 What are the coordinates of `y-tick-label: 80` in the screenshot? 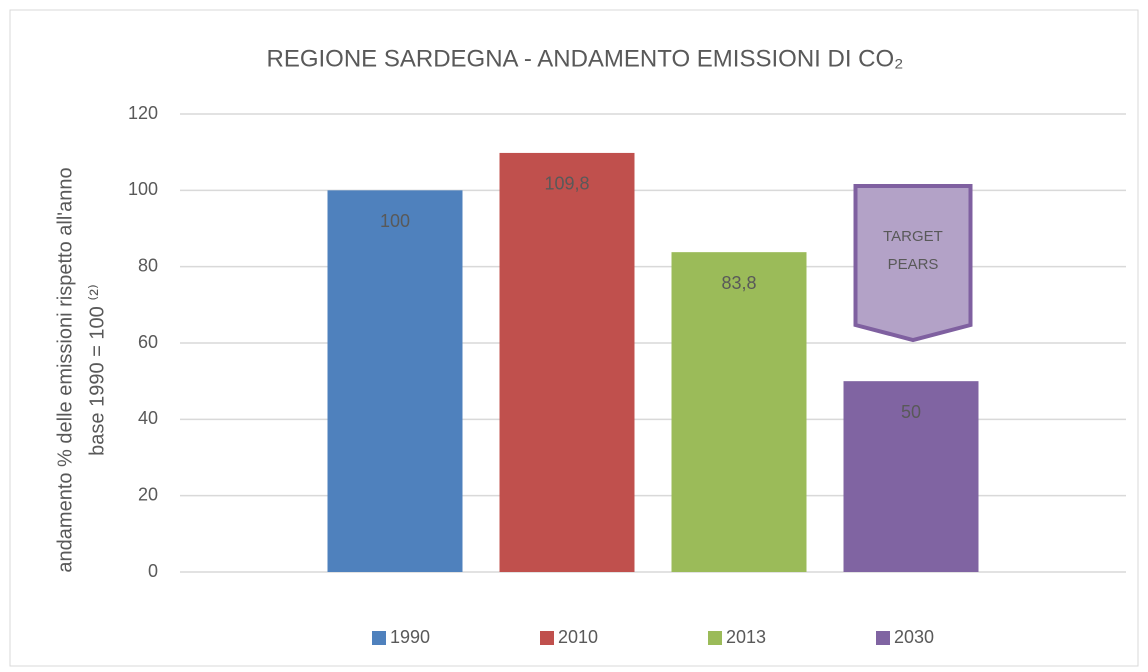 It's located at (148, 265).